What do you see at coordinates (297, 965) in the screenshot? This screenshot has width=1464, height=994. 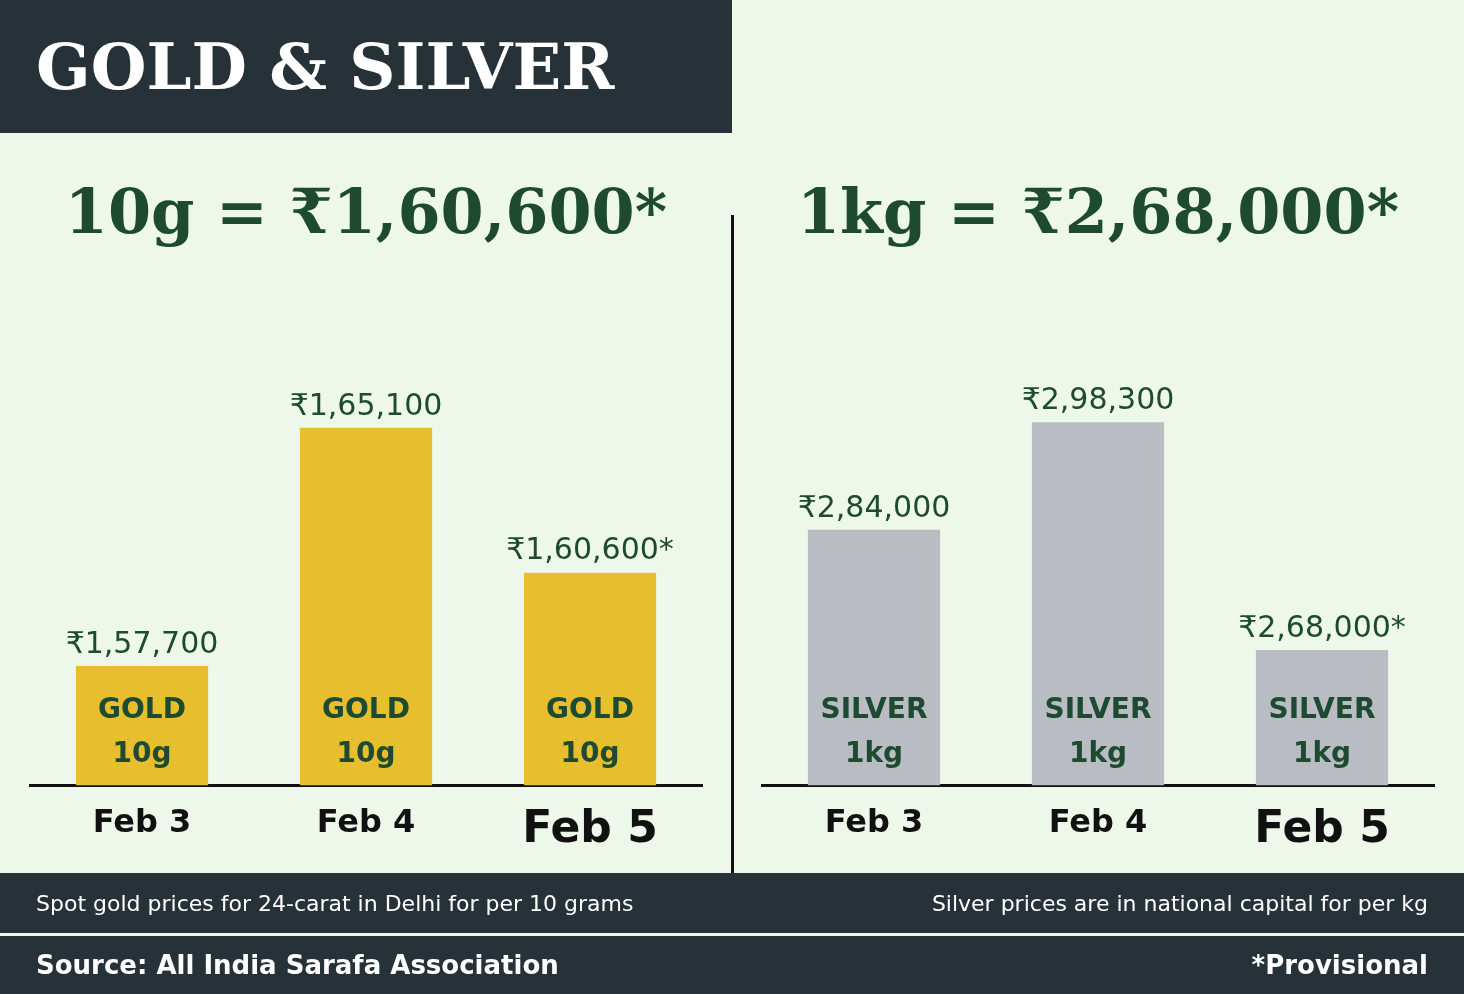 I see `annotation: Source: All India Sarafa Association` at bounding box center [297, 965].